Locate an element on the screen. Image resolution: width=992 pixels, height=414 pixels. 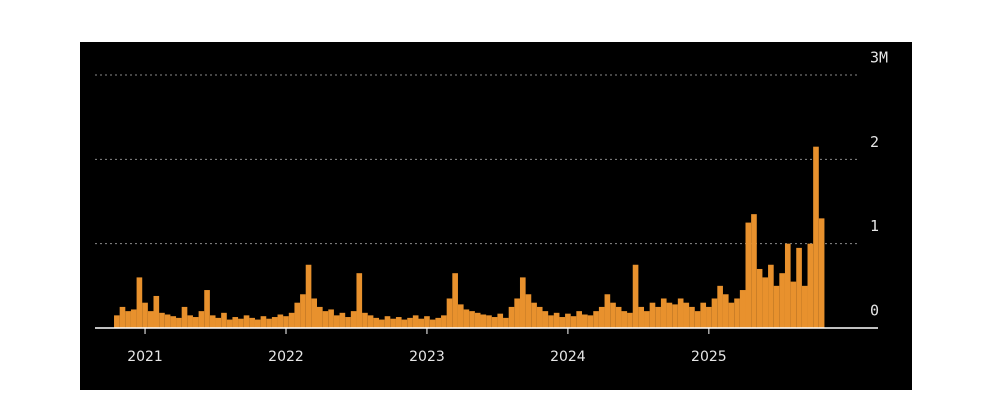
y-tick-label: 3M is located at coordinates (879, 58).